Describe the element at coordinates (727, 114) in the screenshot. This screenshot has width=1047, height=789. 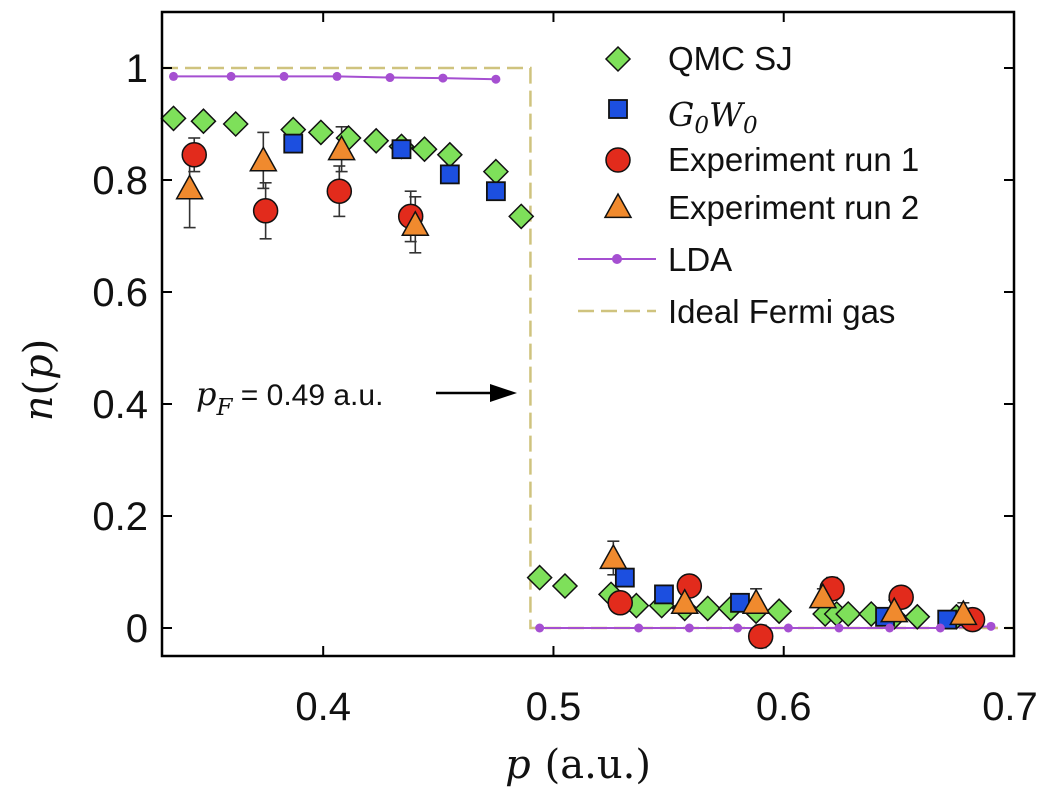
I see `legend-g0w0-mid: W` at that location.